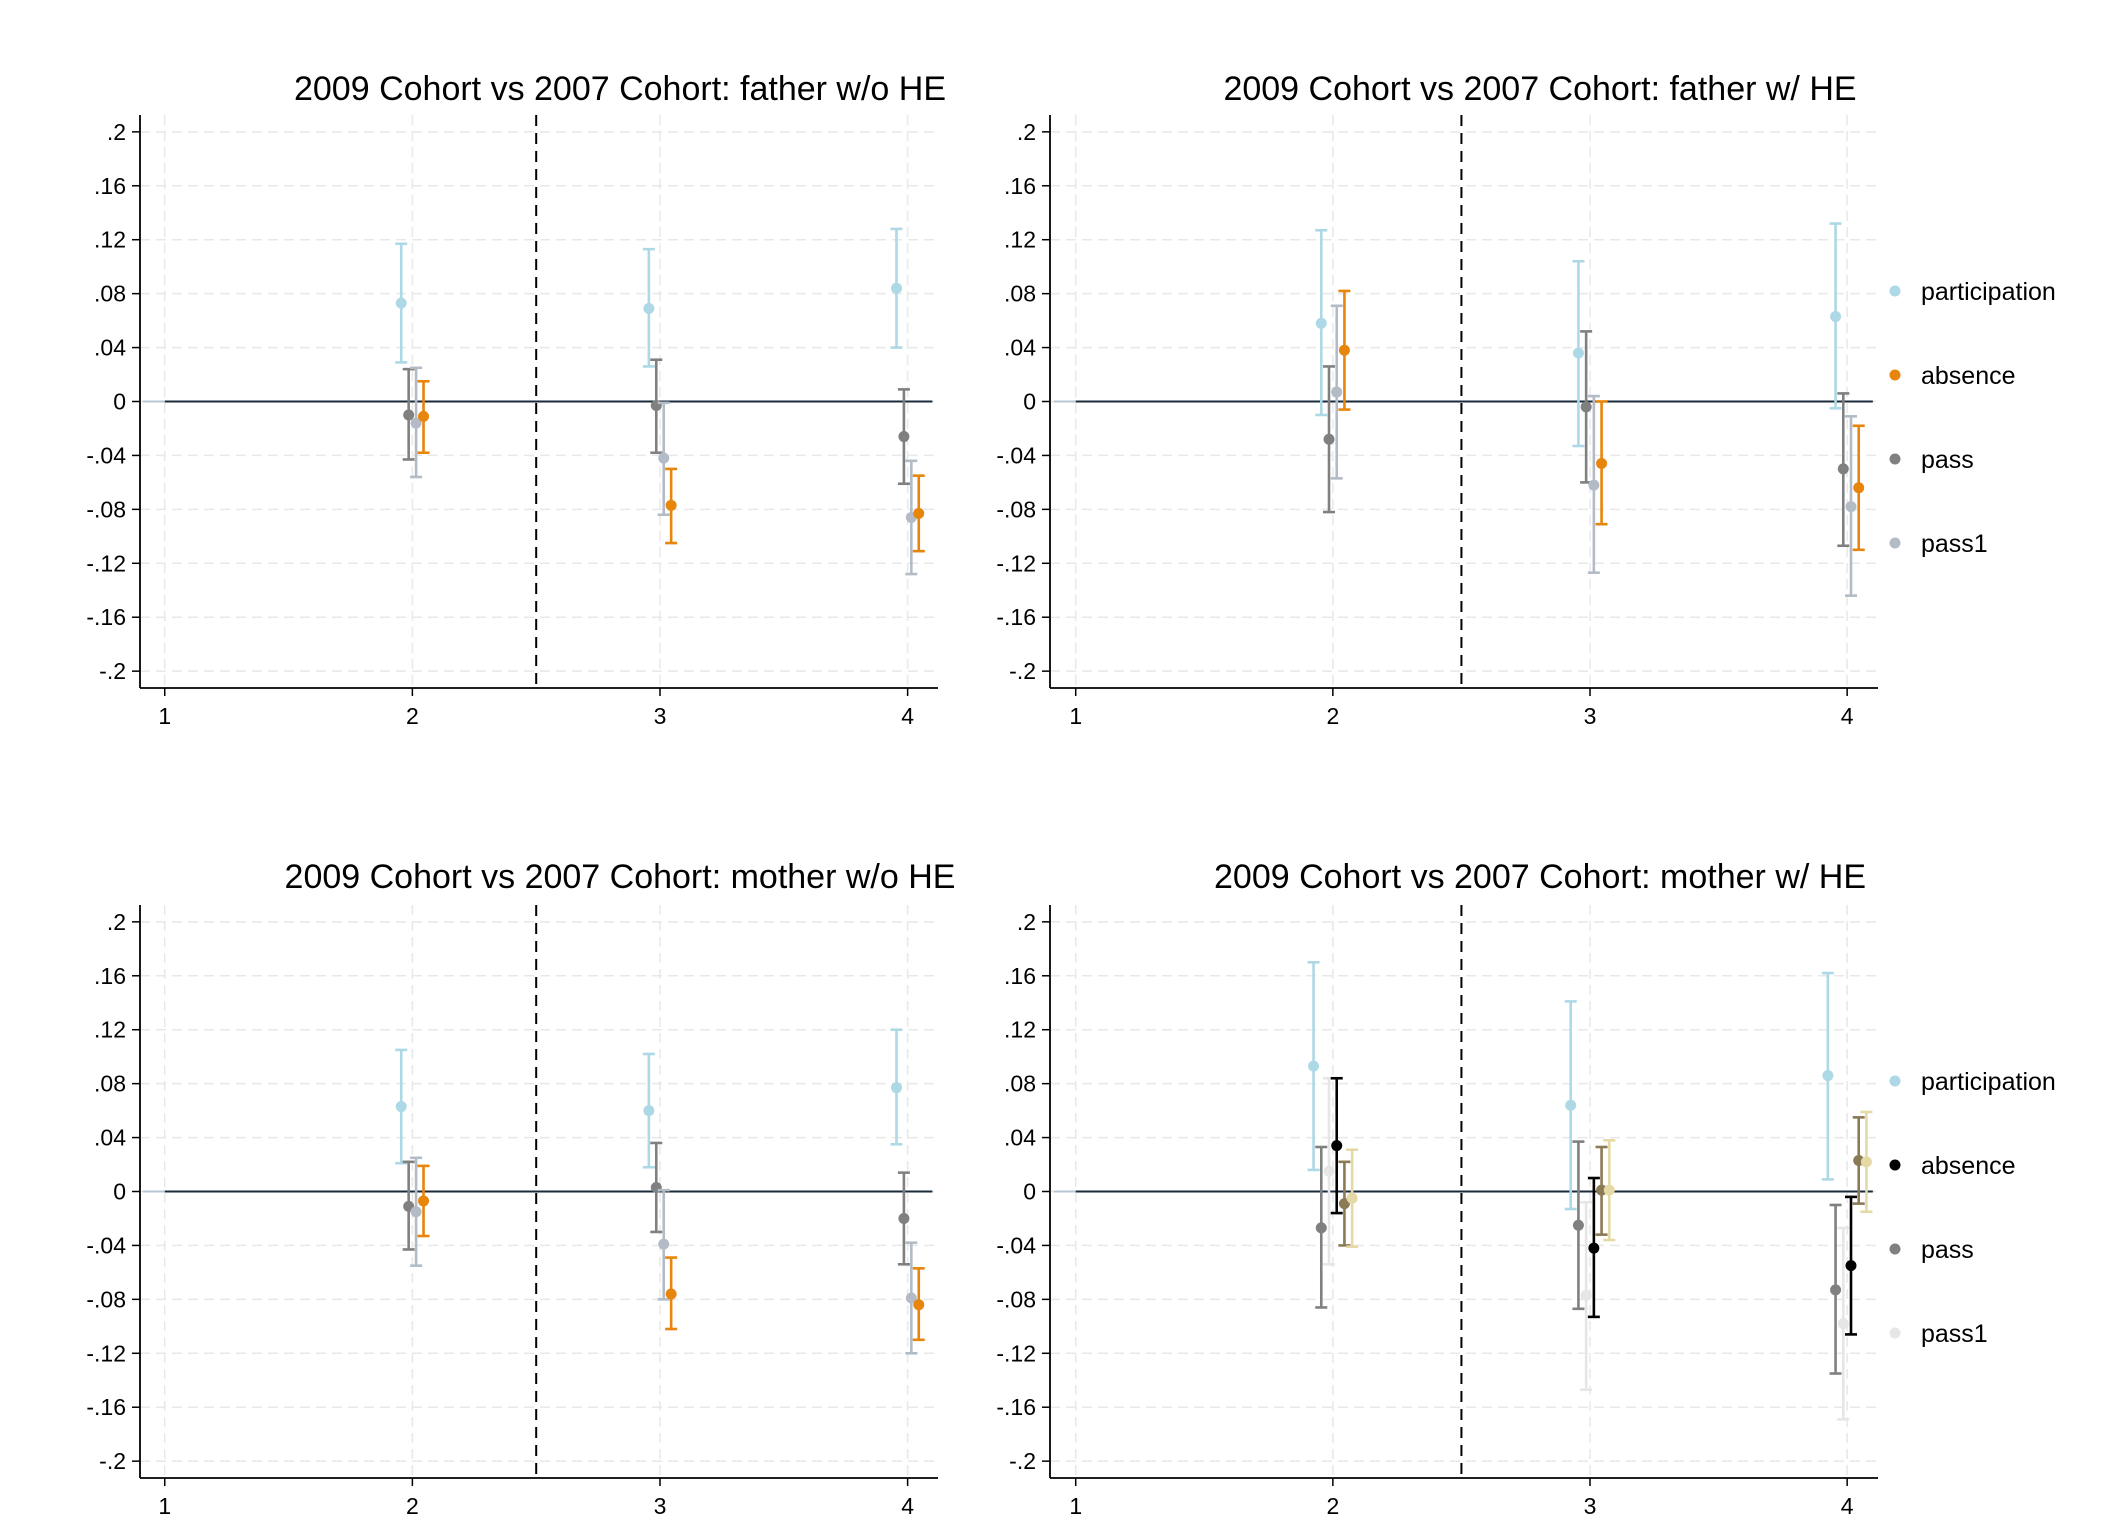 The height and width of the screenshot is (1533, 2113). What do you see at coordinates (1540, 877) in the screenshot?
I see `panel-title: 2009 Cohort vs 2007 Cohort: mother w/ HE` at bounding box center [1540, 877].